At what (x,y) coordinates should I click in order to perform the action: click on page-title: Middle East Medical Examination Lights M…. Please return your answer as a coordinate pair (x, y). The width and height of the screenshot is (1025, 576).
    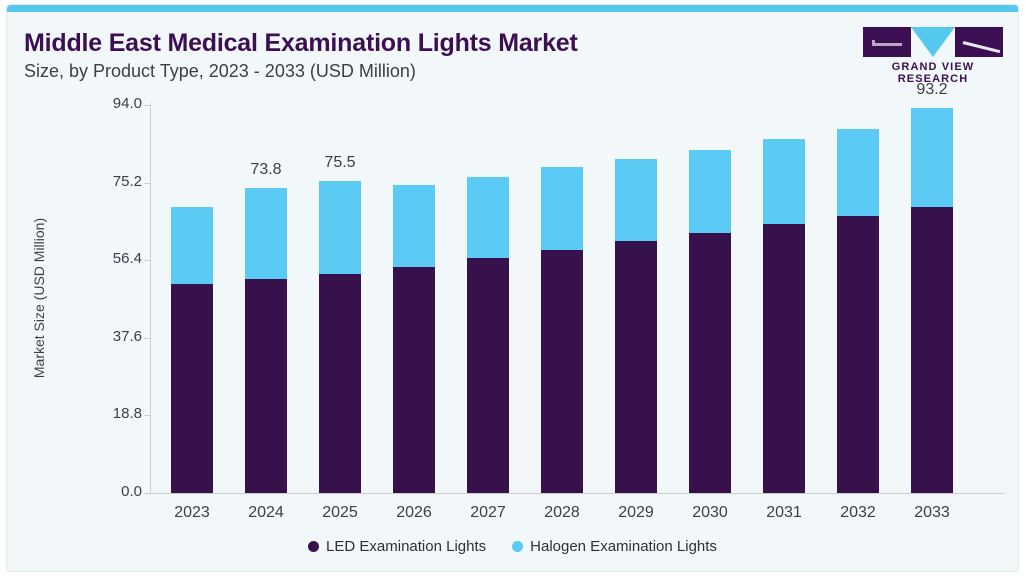
    Looking at the image, I should click on (301, 43).